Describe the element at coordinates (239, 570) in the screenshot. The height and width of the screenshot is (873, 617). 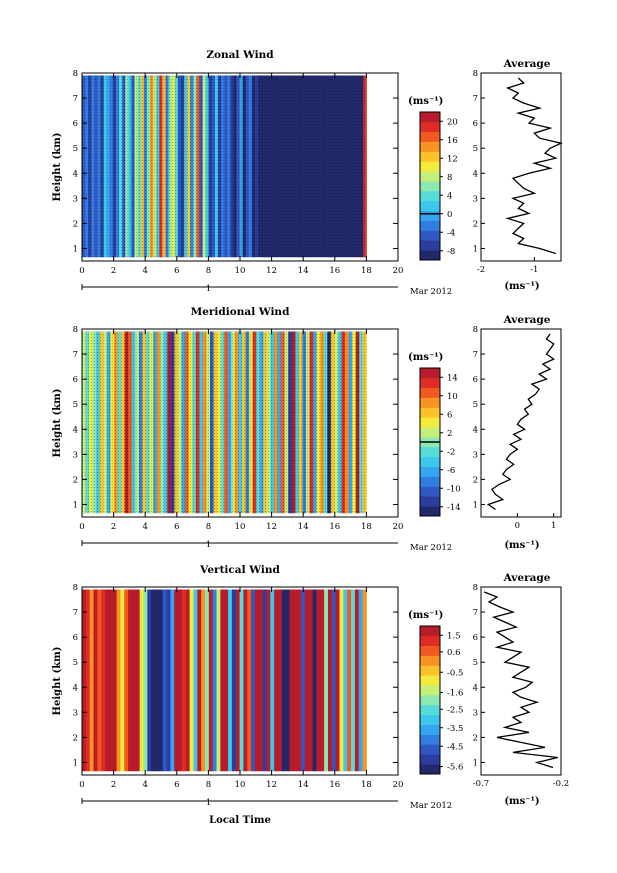
I see `panel-title: Vertical Wind` at that location.